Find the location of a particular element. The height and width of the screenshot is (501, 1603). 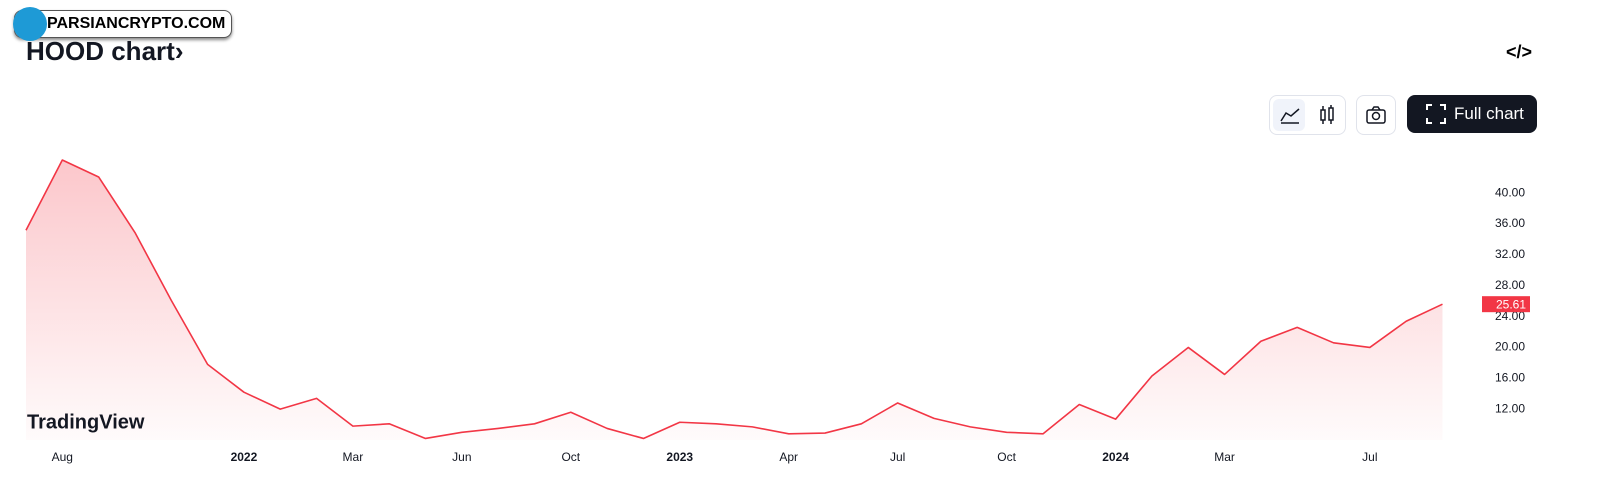

watermark-text: PARSIANCRYPTO.COM is located at coordinates (136, 23).